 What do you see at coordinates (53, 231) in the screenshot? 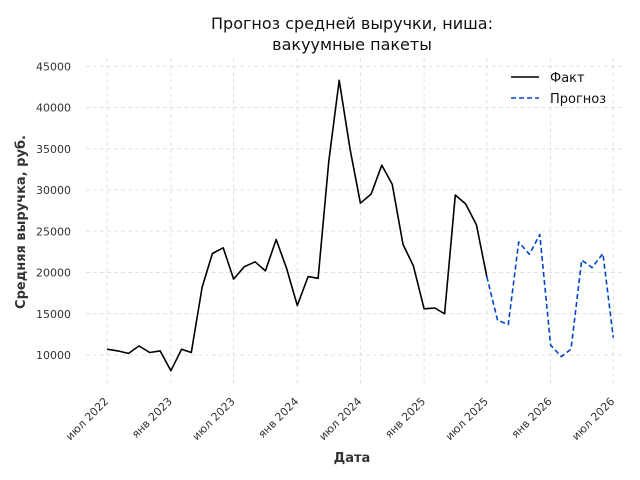
I see `y-tick-label: 25000` at bounding box center [53, 231].